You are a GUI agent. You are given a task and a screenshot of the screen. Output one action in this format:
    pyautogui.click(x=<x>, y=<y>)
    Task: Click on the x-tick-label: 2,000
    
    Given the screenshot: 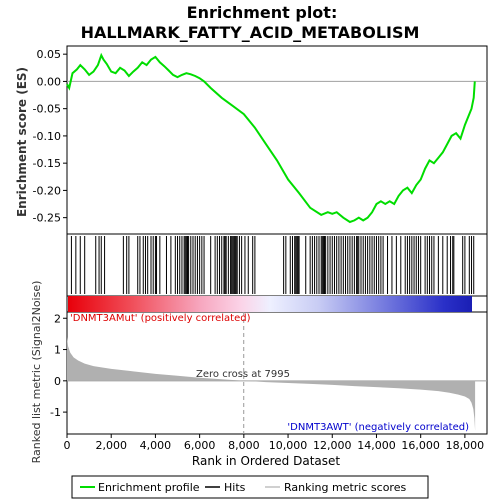 What is the action you would take?
    pyautogui.click(x=111, y=445)
    